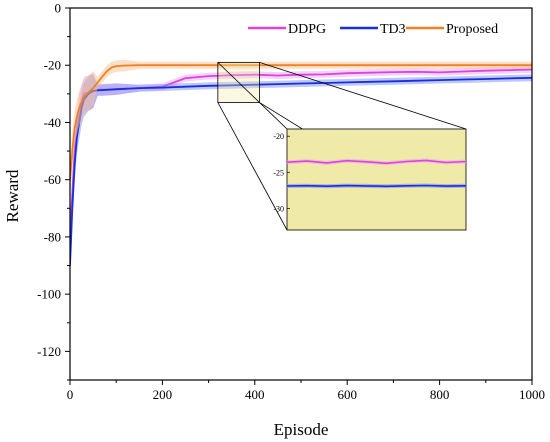 Image resolution: width=550 pixels, height=442 pixels. What do you see at coordinates (49, 351) in the screenshot?
I see `y-tick-label: -120` at bounding box center [49, 351].